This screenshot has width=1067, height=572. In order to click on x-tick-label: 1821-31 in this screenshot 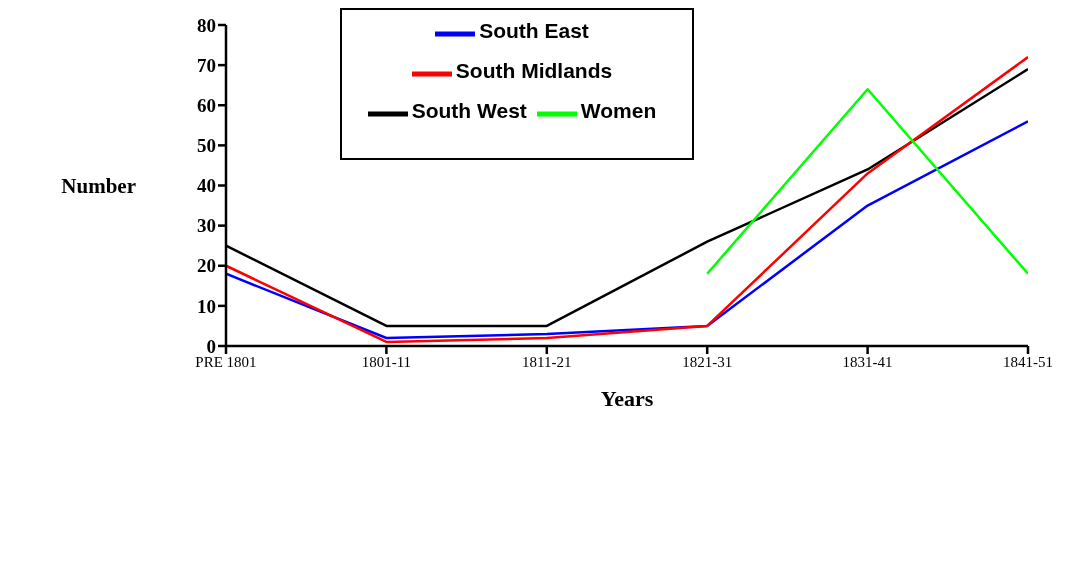, I will do `click(707, 361)`.